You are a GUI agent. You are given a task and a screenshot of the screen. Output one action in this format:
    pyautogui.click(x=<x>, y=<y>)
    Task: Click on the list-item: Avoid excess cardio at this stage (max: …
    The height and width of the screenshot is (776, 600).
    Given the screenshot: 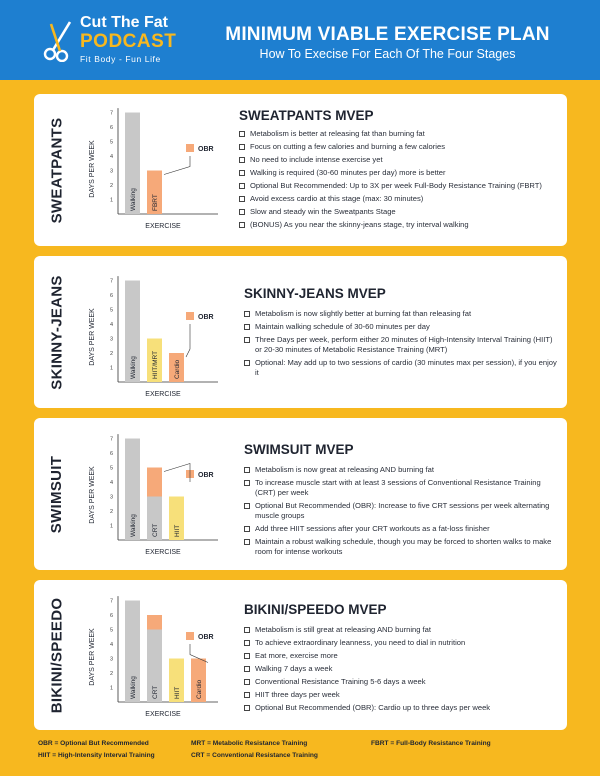 What is the action you would take?
    pyautogui.click(x=398, y=199)
    